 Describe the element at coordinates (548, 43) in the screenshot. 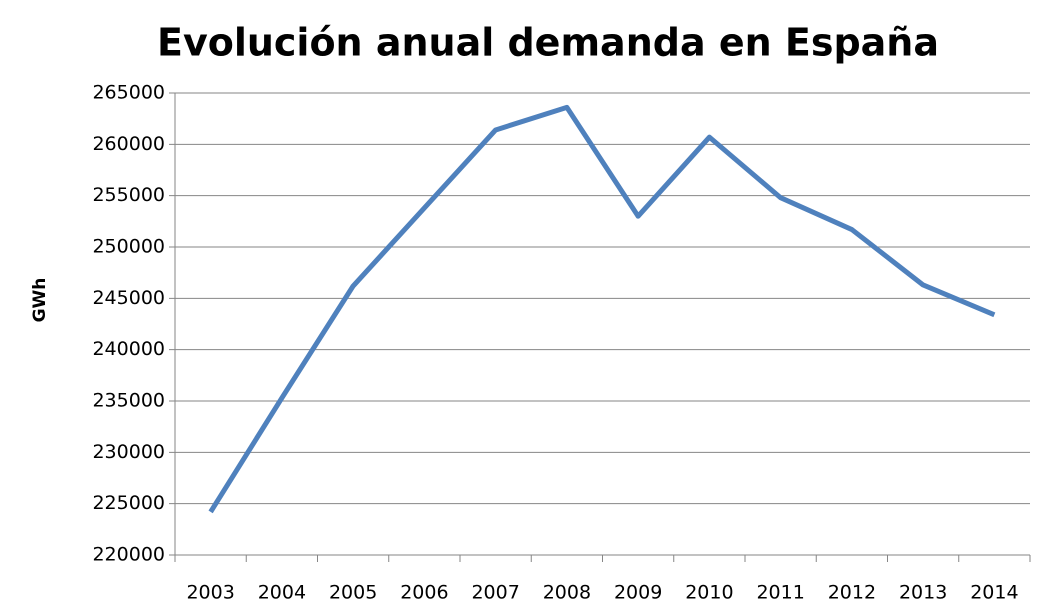

I see `chart-title: Evolución anual demanda en España` at that location.